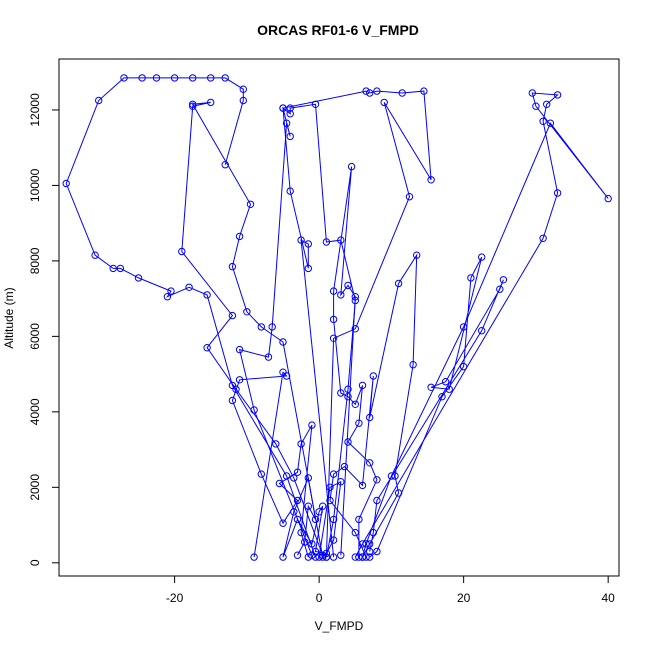 The height and width of the screenshot is (650, 650). What do you see at coordinates (464, 598) in the screenshot?
I see `x-tick-label: 20` at bounding box center [464, 598].